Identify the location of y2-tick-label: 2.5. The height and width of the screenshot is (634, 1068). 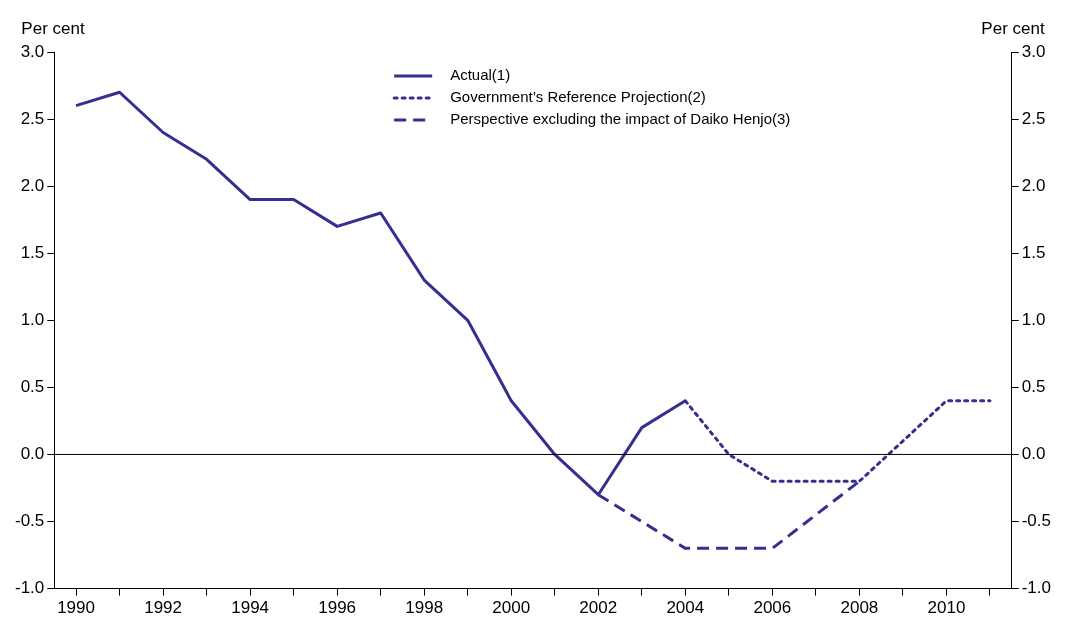
(1033, 118).